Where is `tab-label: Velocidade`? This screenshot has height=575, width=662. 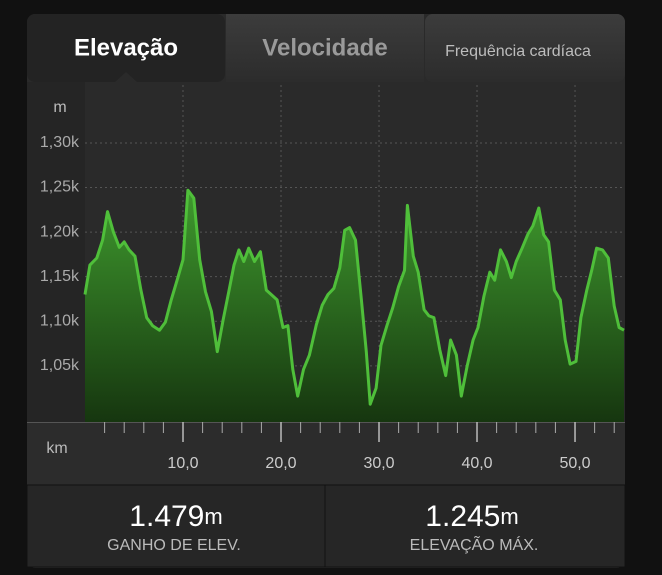 tab-label: Velocidade is located at coordinates (324, 47).